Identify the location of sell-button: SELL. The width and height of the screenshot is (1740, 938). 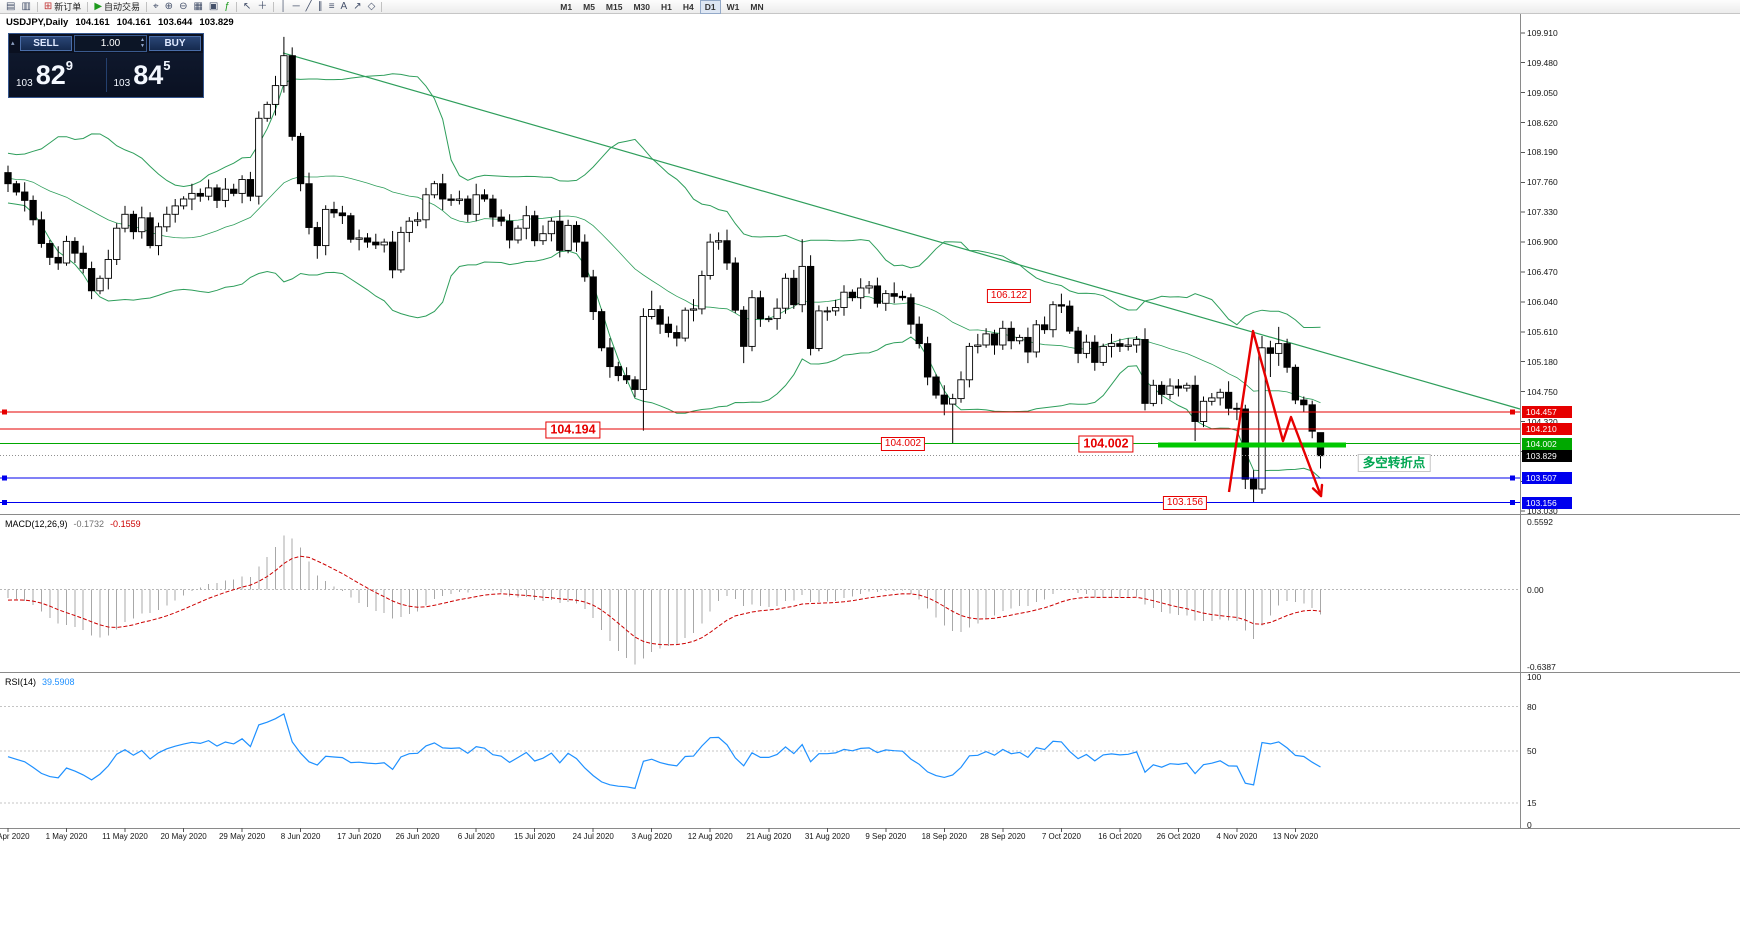
(46, 43).